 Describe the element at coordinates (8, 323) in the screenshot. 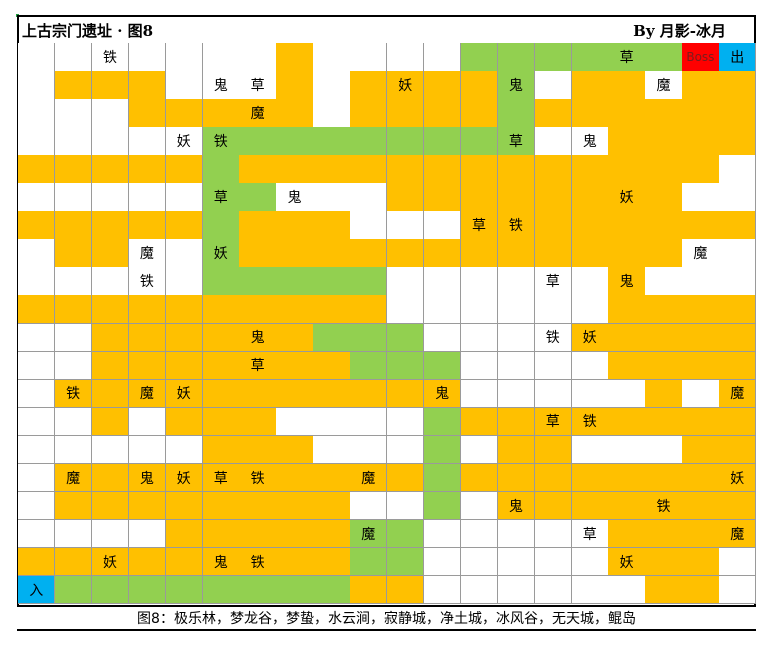

I see `sheet-left-margin` at that location.